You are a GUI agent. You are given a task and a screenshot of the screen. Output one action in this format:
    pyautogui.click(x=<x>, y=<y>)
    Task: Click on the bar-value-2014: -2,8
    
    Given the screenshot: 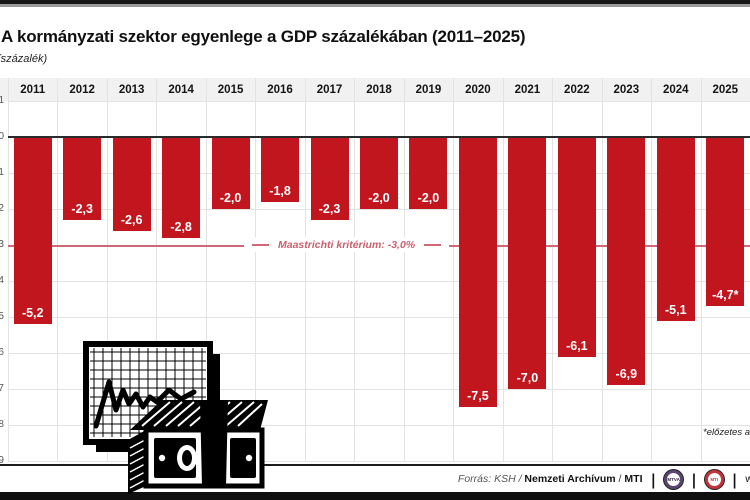 What is the action you would take?
    pyautogui.click(x=181, y=227)
    